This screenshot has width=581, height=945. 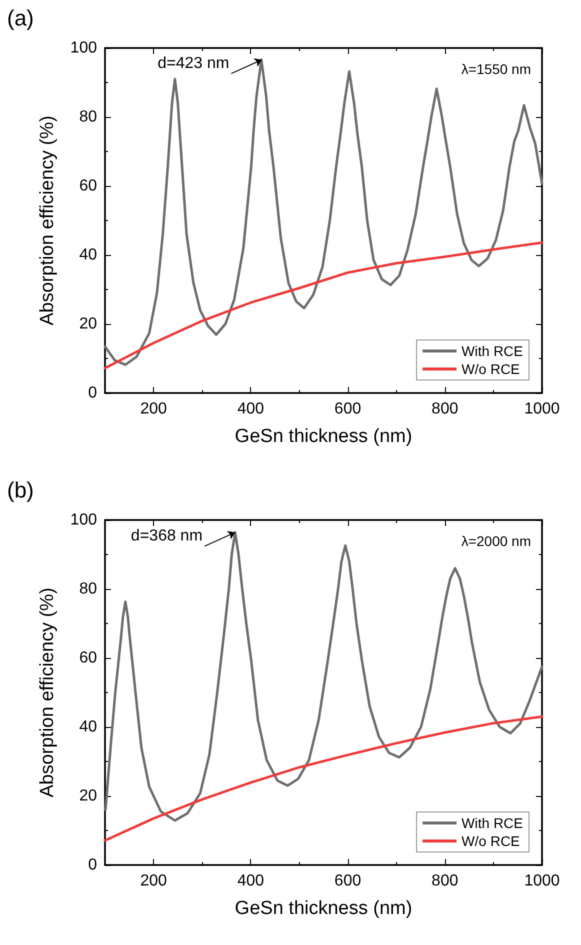 What do you see at coordinates (496, 541) in the screenshot?
I see `annotation: λ=2000 nm` at bounding box center [496, 541].